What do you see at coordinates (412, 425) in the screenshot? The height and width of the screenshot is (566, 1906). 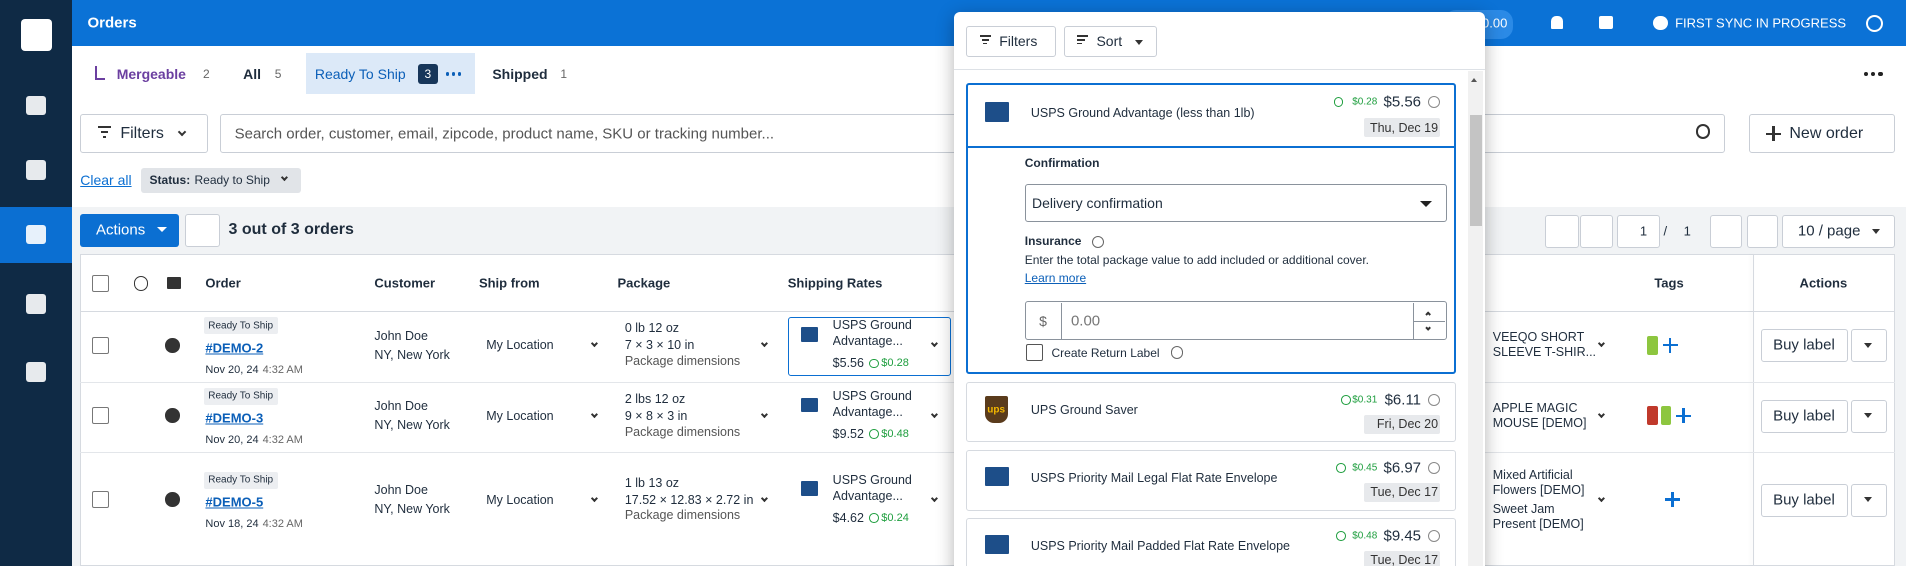 I see `customer-location: NY, New York` at bounding box center [412, 425].